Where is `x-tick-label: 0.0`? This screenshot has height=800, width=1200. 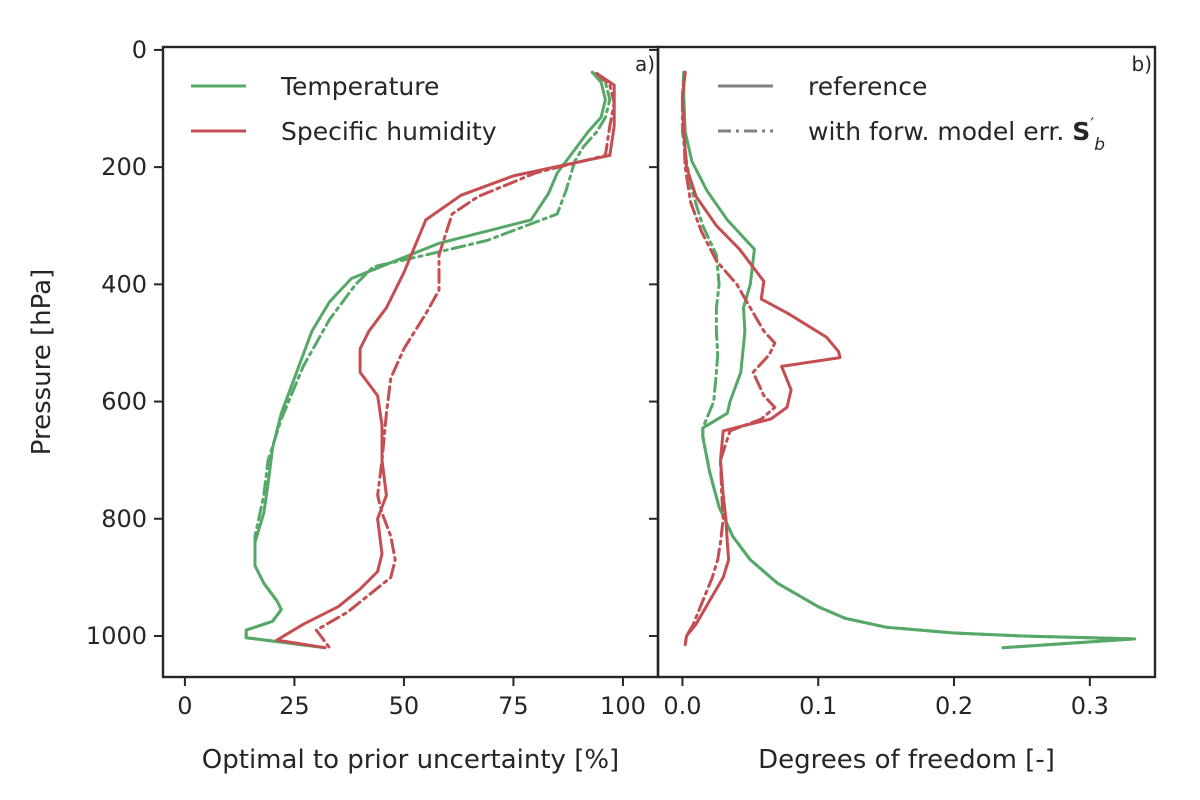
x-tick-label: 0.0 is located at coordinates (682, 706).